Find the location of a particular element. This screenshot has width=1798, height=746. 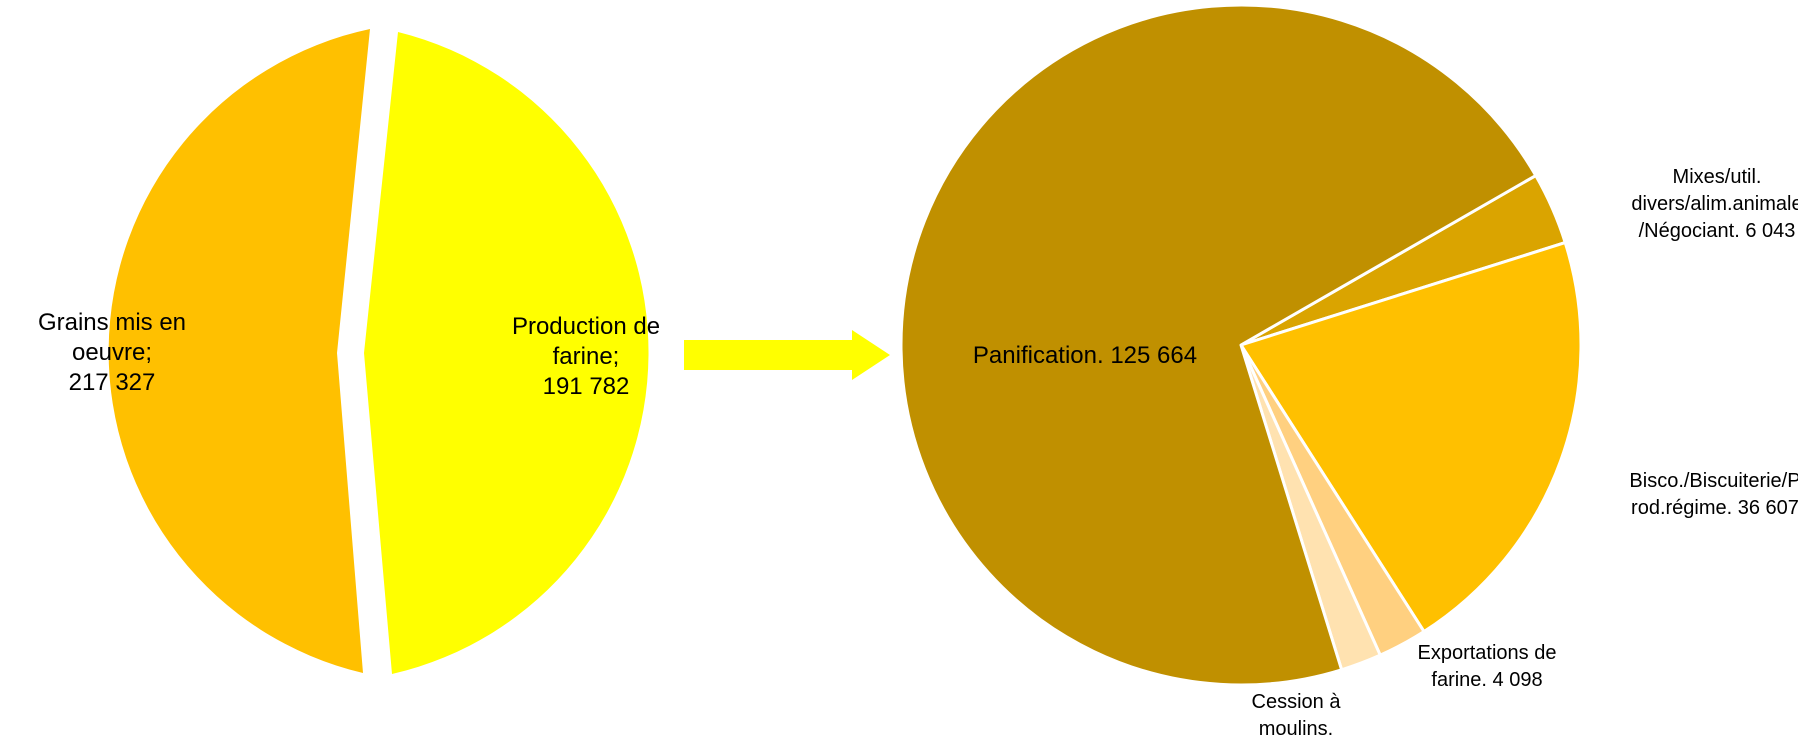

label-line: Grains mis en is located at coordinates (112, 322).